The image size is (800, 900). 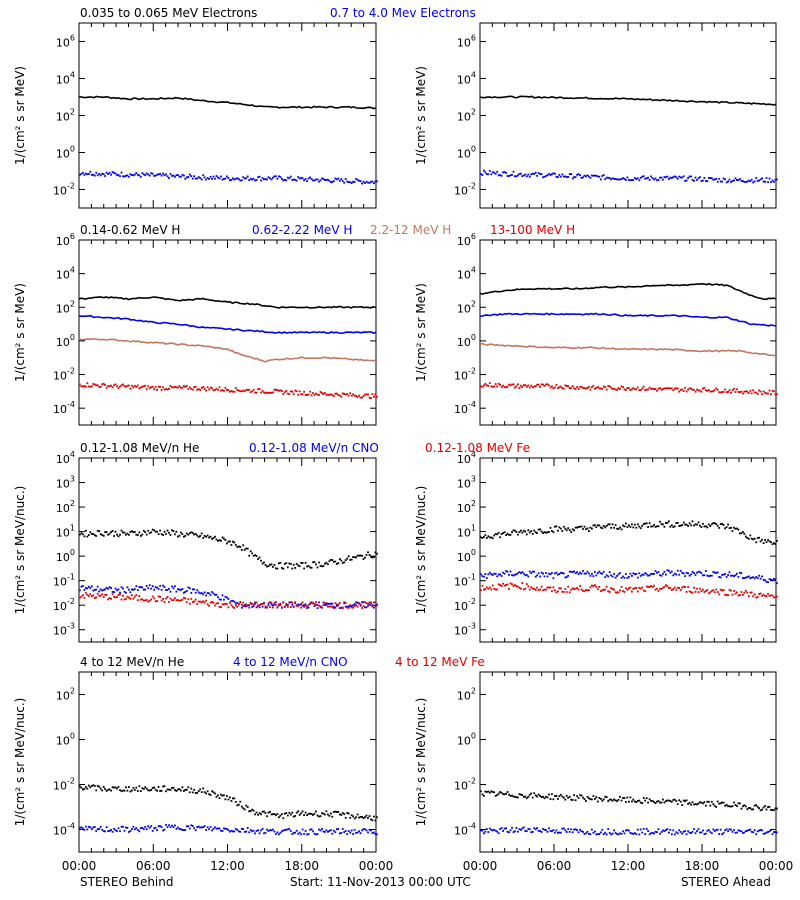 What do you see at coordinates (60, 409) in the screenshot?
I see `y-tick-base: 10` at bounding box center [60, 409].